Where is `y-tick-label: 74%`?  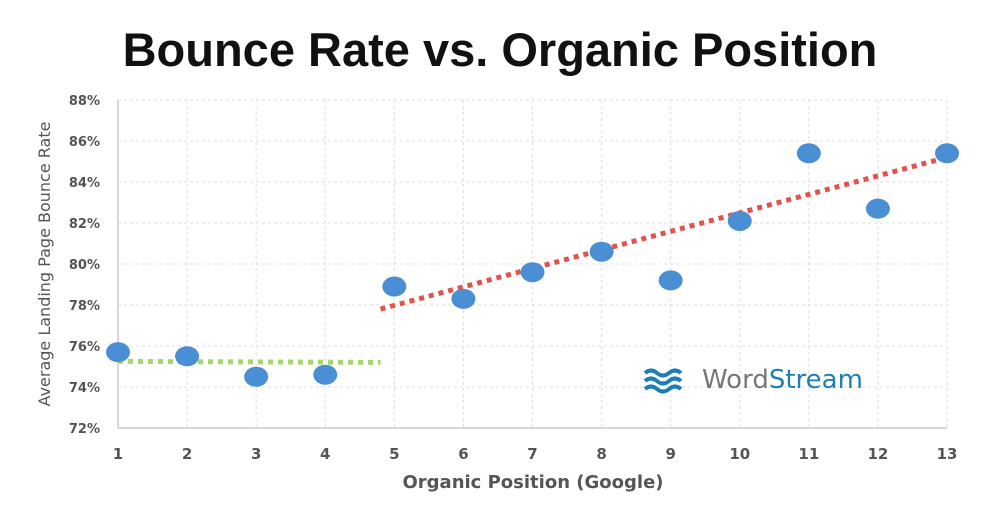 y-tick-label: 74% is located at coordinates (84, 388).